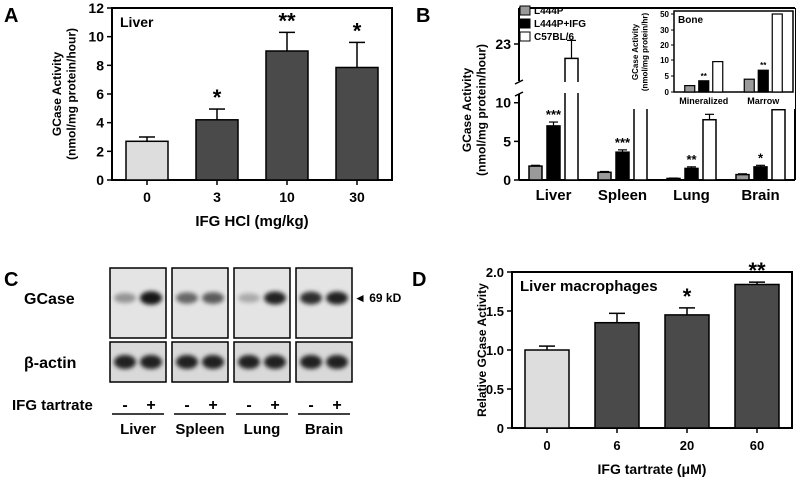 The width and height of the screenshot is (800, 482). Describe the element at coordinates (467, 110) in the screenshot. I see `y-axis-label-line: GCase Activity` at that location.